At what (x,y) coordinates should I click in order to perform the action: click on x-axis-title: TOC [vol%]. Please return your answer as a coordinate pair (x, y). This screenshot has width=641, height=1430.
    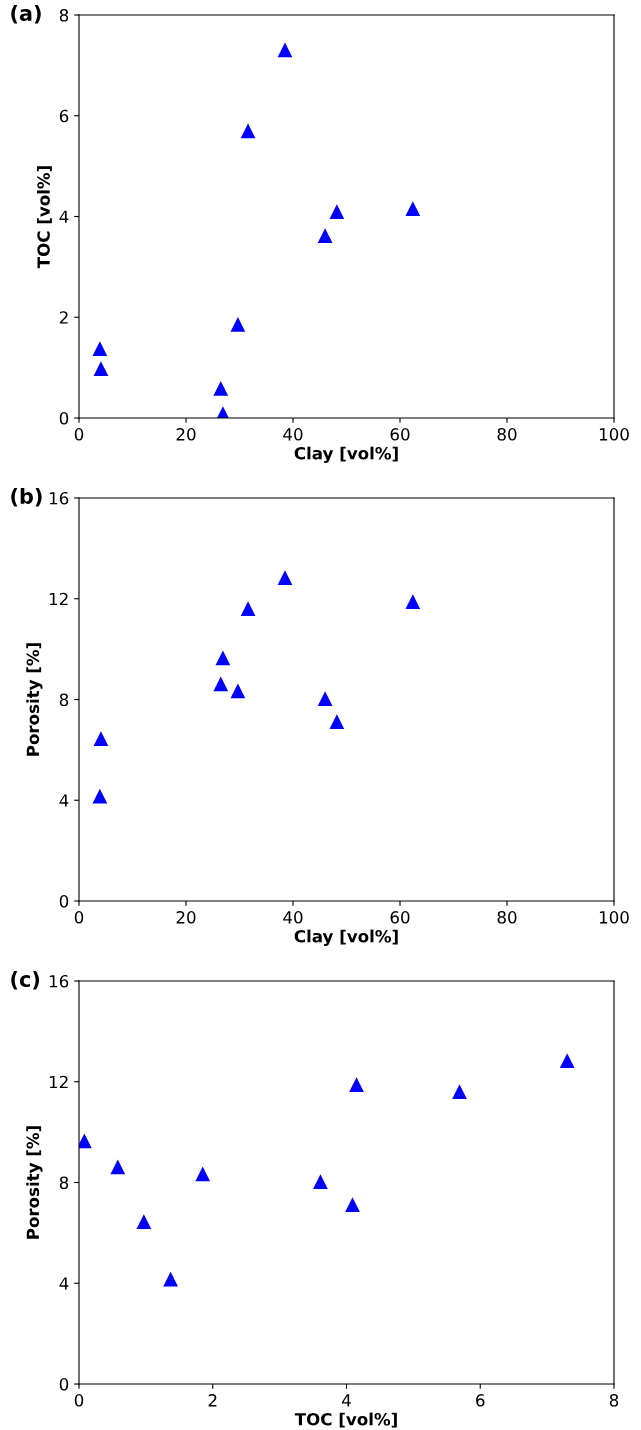
    Looking at the image, I should click on (345, 1420).